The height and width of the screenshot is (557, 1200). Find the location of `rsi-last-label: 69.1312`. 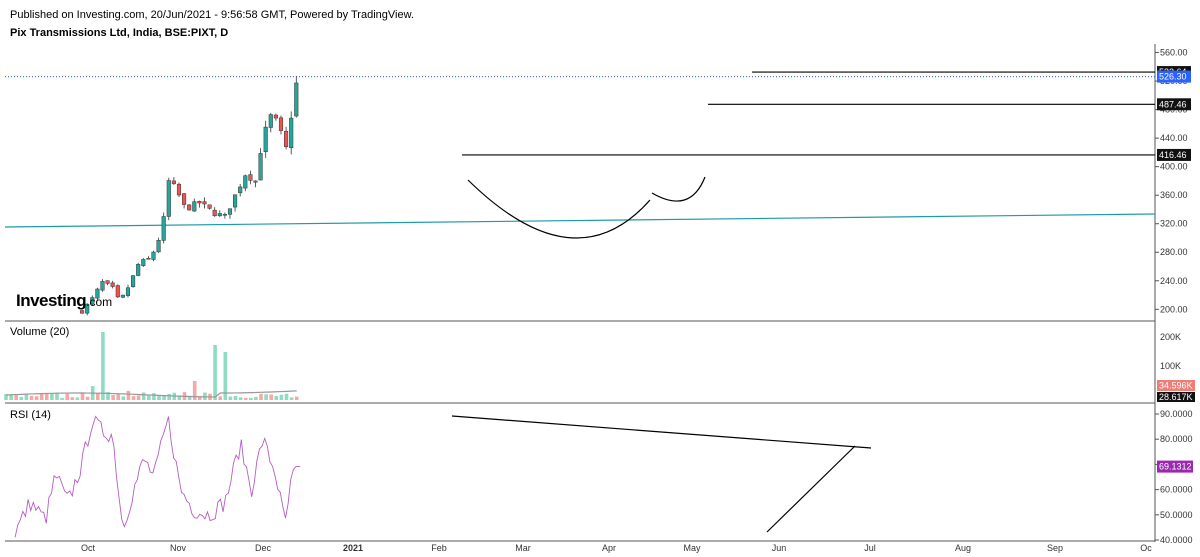

rsi-last-label: 69.1312 is located at coordinates (1175, 467).